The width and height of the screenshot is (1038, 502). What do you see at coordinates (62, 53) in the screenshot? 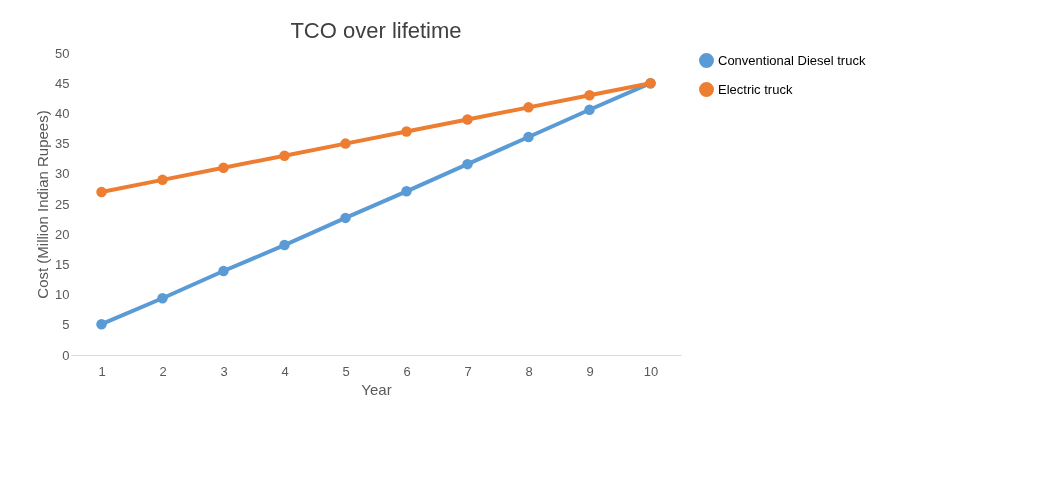
I see `y-tick-label: 50` at bounding box center [62, 53].